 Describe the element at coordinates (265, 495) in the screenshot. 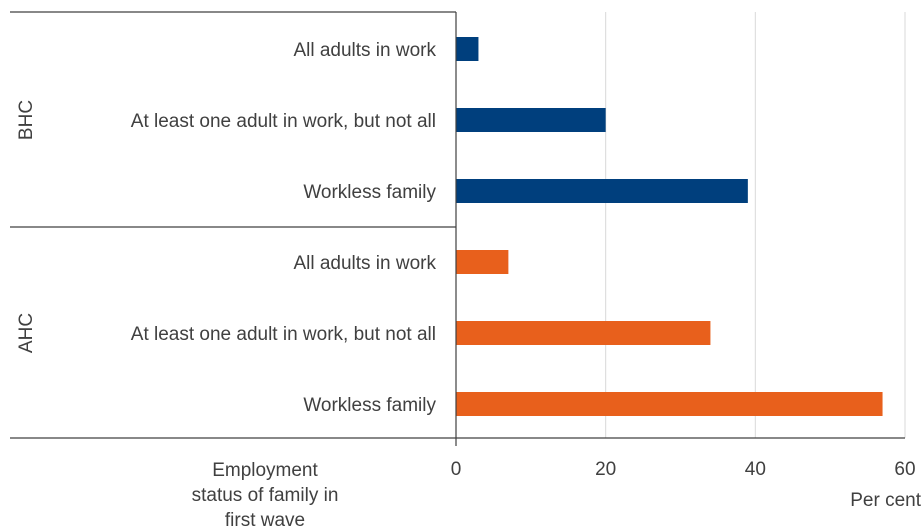

I see `y-axis-title-line-2: status of family in` at that location.